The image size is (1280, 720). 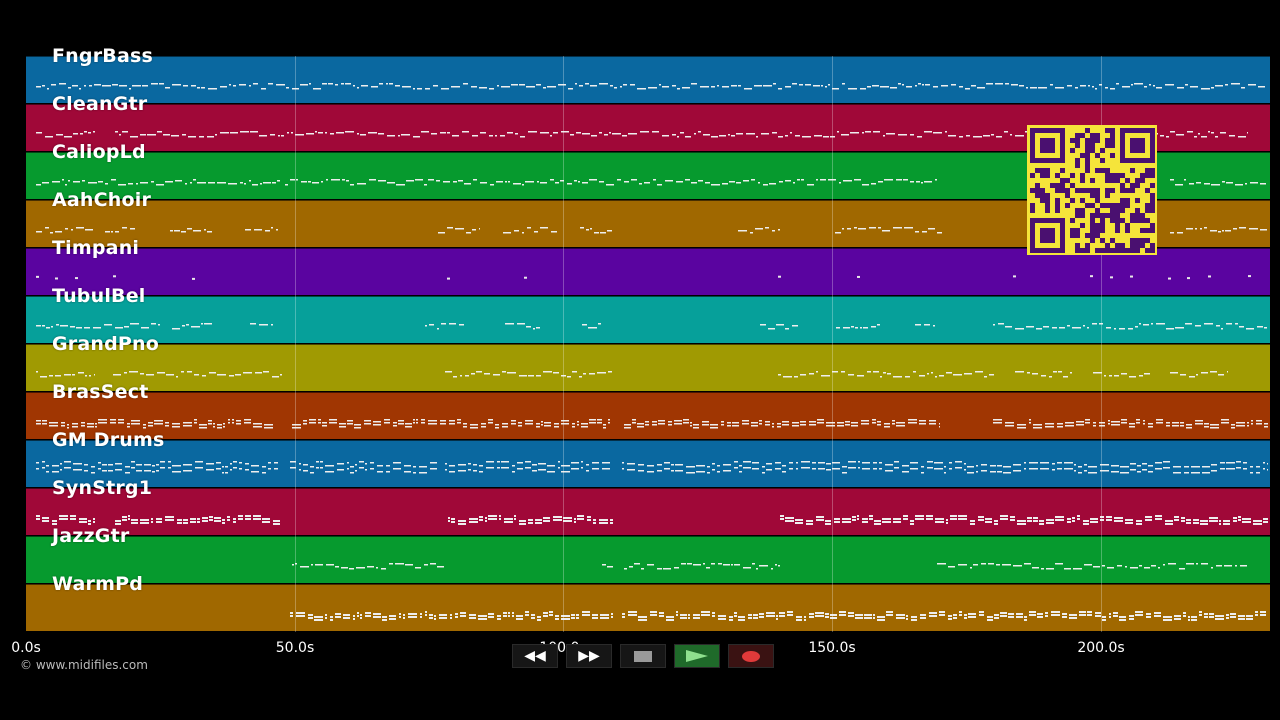 I want to click on track-label: GM Drums, so click(x=108, y=440).